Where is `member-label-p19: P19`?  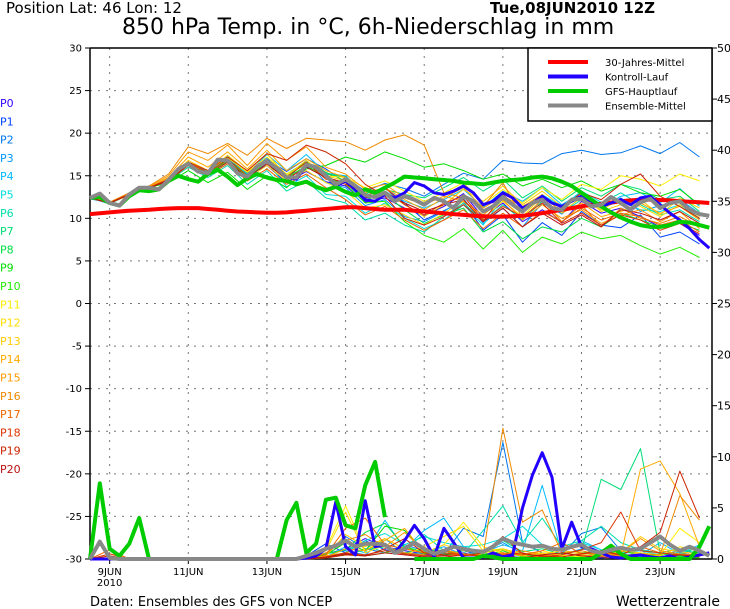 member-label-p19: P19 is located at coordinates (10, 451).